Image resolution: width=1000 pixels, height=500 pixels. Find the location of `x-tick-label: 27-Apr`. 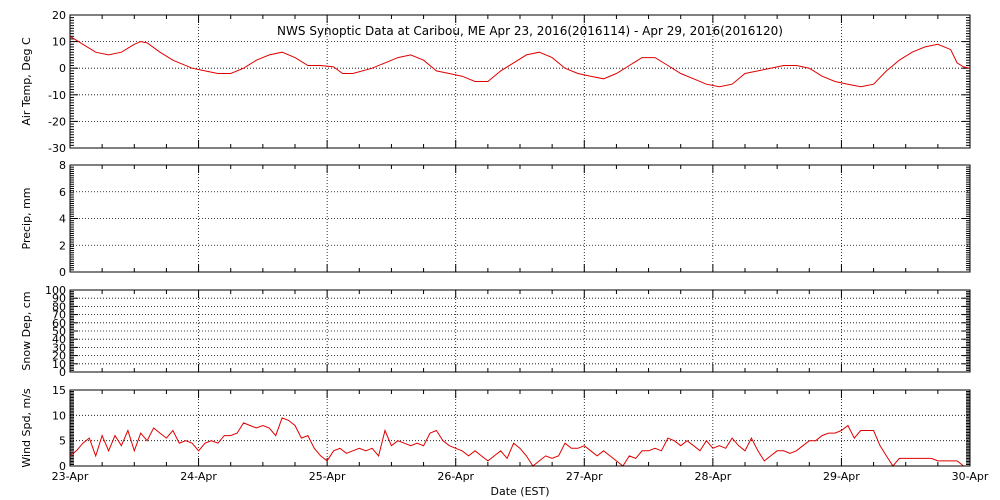

x-tick-label: 27-Apr is located at coordinates (584, 476).